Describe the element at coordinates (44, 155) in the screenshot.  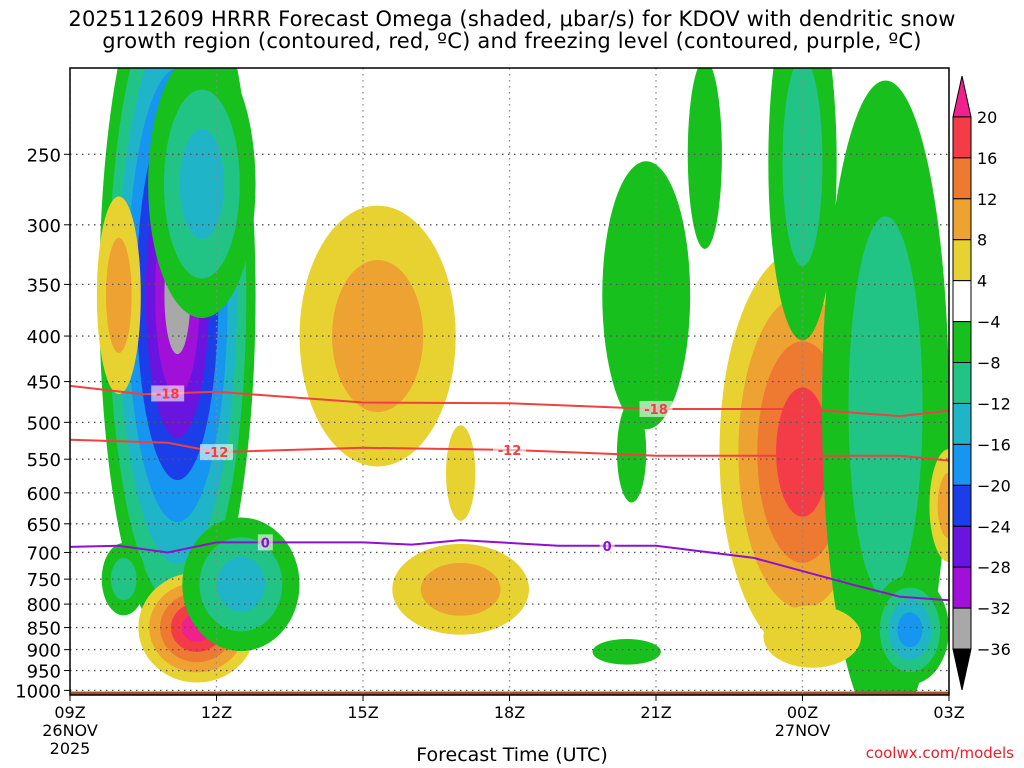
I see `y-tick-label-250: 250` at that location.